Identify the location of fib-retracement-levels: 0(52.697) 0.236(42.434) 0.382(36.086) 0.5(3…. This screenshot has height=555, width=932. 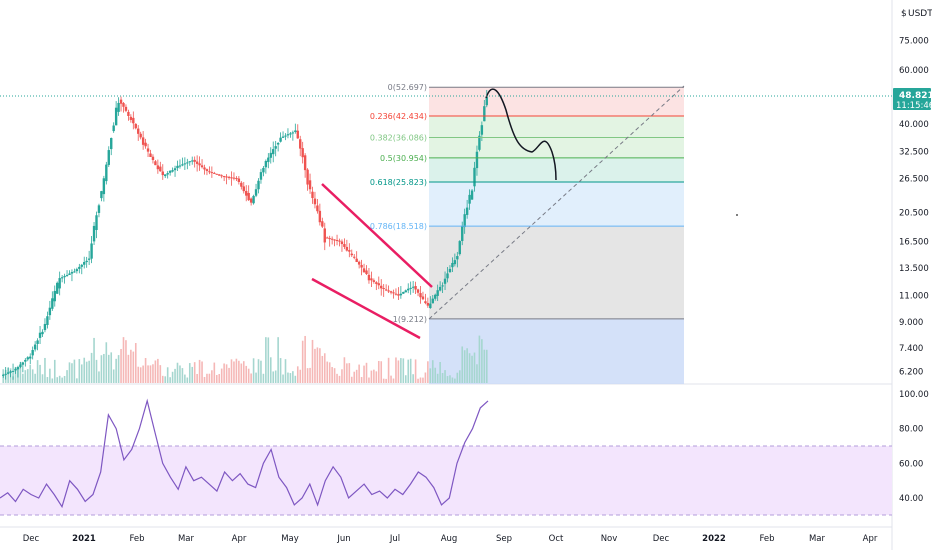
(527, 203).